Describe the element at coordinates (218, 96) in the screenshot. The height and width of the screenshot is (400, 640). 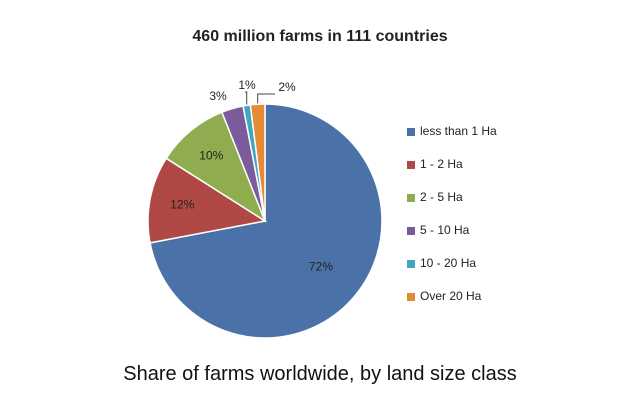
I see `data-label-5-10-ha: 3%` at that location.